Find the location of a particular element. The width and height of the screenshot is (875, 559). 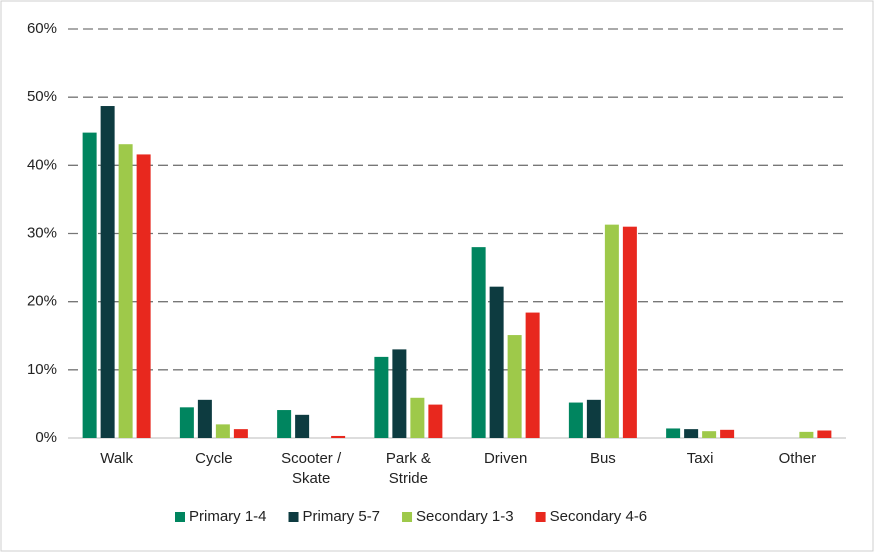

legend-label: Primary 1-4 is located at coordinates (228, 516).